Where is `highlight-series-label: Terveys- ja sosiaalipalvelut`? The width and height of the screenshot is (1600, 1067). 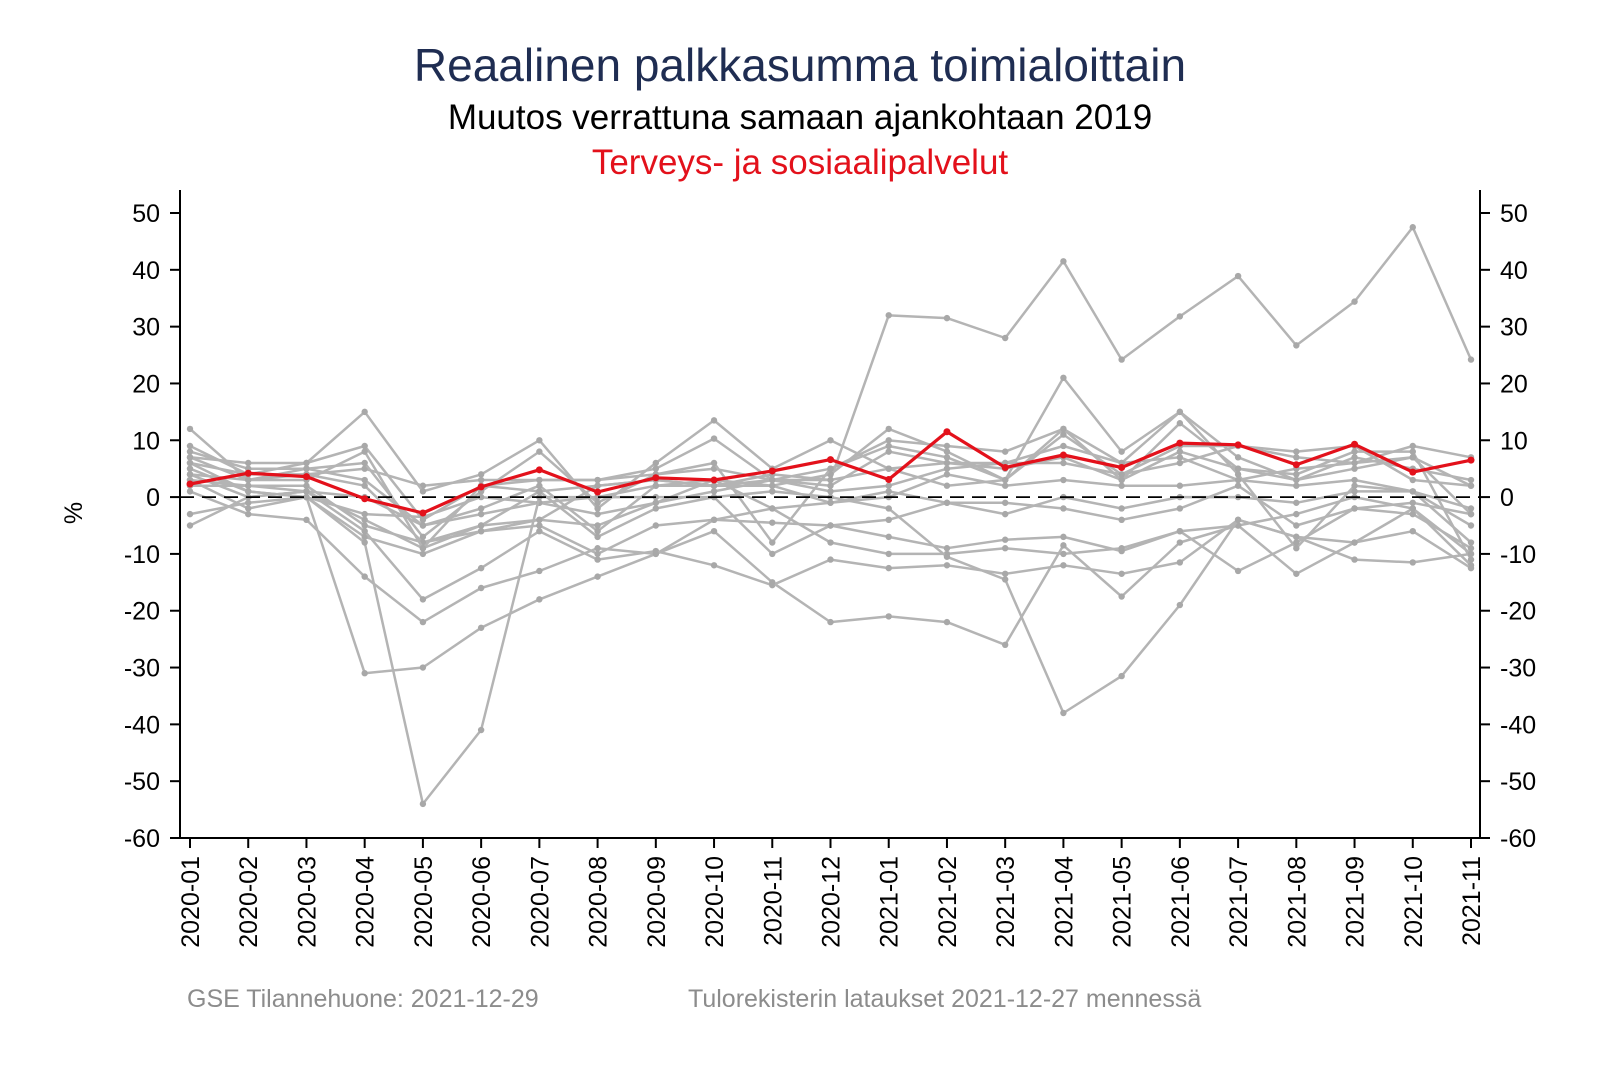 highlight-series-label: Terveys- ja sosiaalipalvelut is located at coordinates (800, 162).